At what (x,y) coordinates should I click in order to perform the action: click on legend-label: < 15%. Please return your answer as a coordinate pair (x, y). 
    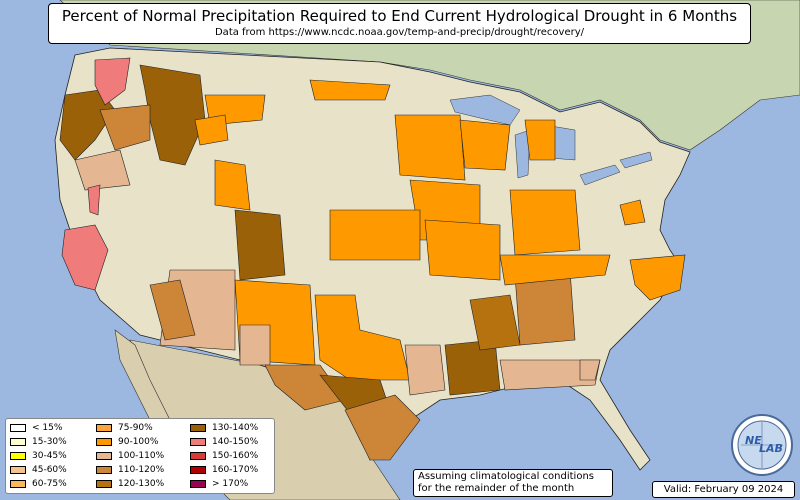
    Looking at the image, I should click on (47, 428).